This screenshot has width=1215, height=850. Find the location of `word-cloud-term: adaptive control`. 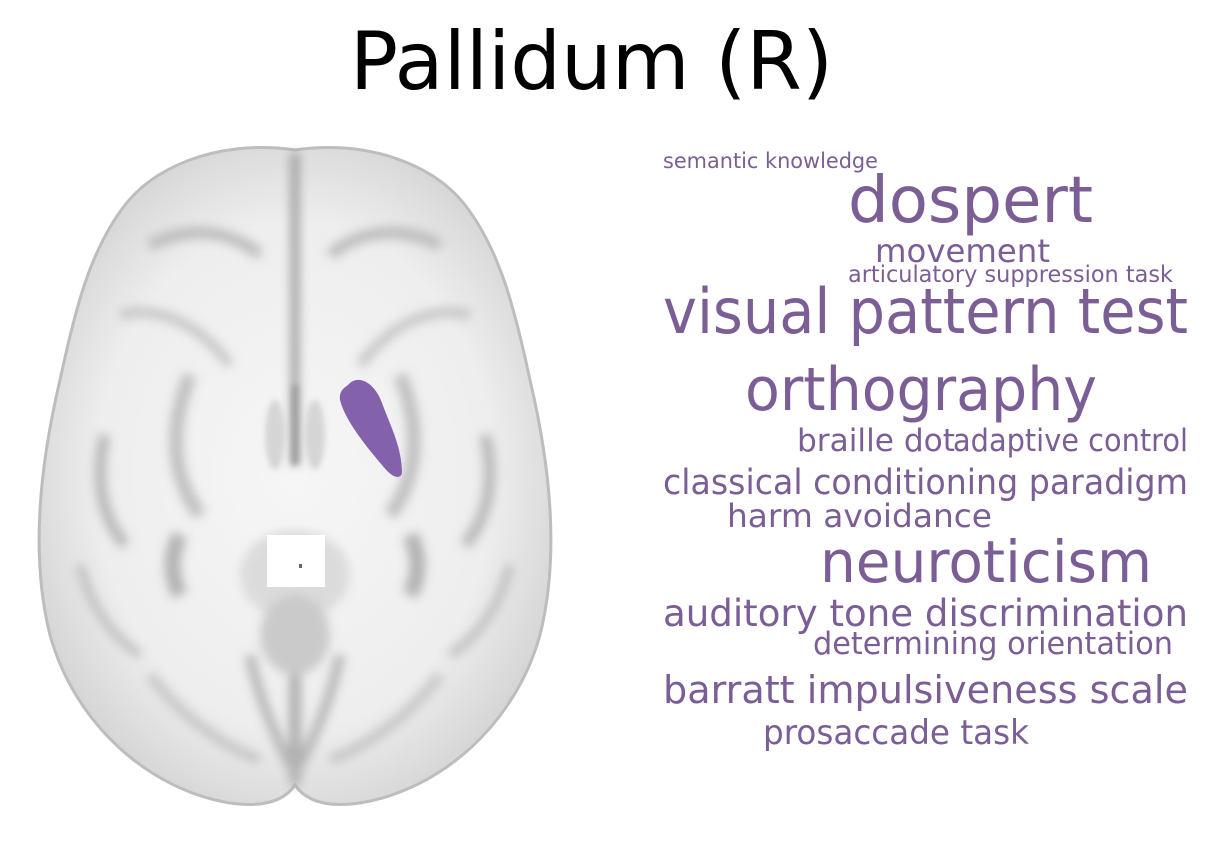

word-cloud-term: adaptive control is located at coordinates (1070, 441).